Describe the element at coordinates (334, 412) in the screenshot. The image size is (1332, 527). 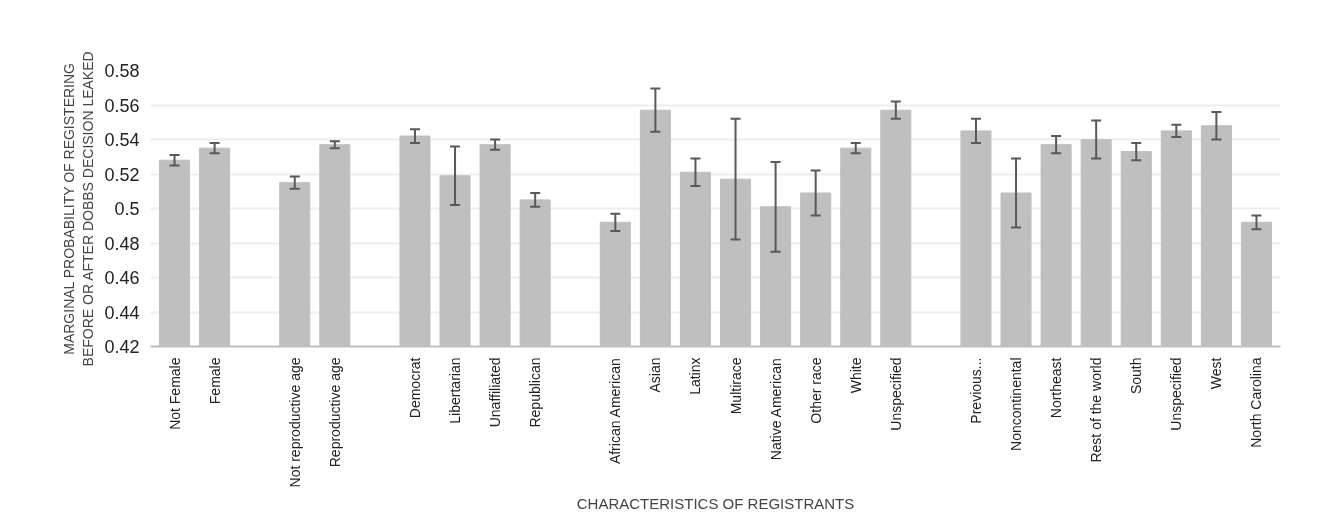
I see `x-tick-label: Reproductive age` at that location.